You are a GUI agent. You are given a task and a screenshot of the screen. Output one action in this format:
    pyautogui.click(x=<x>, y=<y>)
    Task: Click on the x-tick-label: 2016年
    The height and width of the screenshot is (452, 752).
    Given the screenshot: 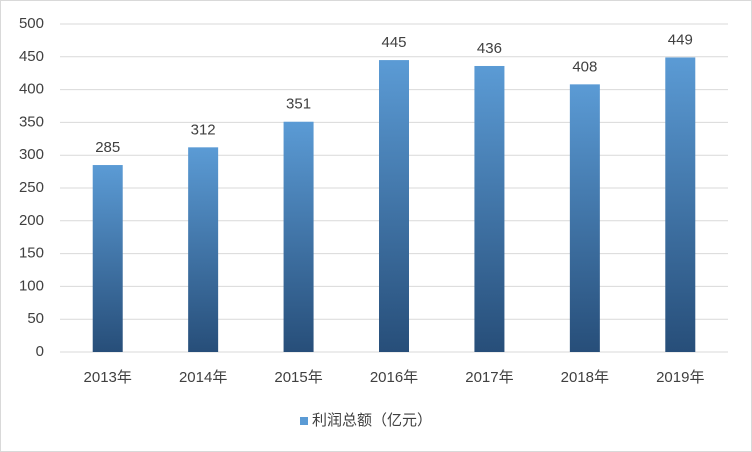 What is the action you would take?
    pyautogui.click(x=394, y=377)
    